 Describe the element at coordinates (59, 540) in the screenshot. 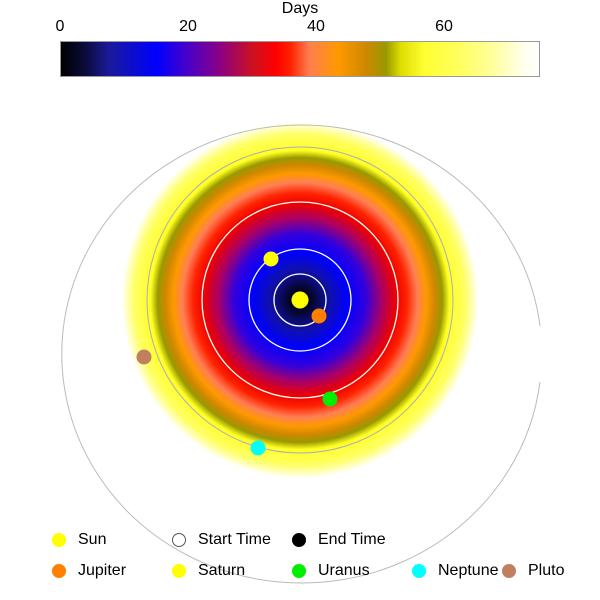

I see `sun-icon` at that location.